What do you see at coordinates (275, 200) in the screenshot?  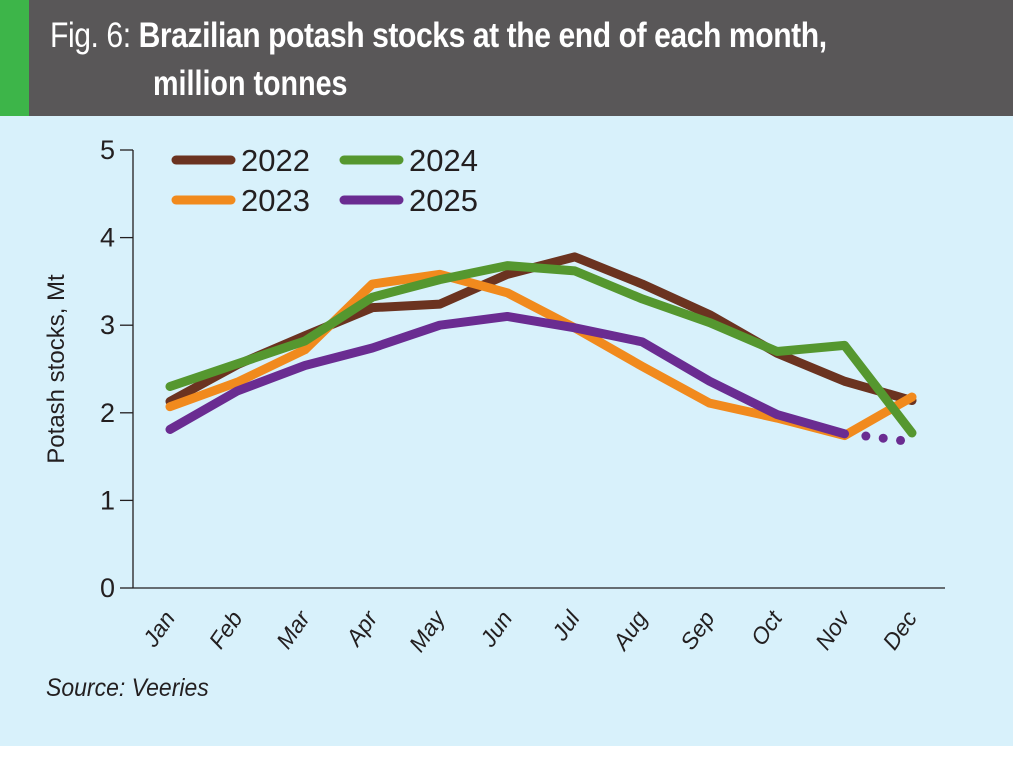 I see `legend-label-2023: 2023` at bounding box center [275, 200].